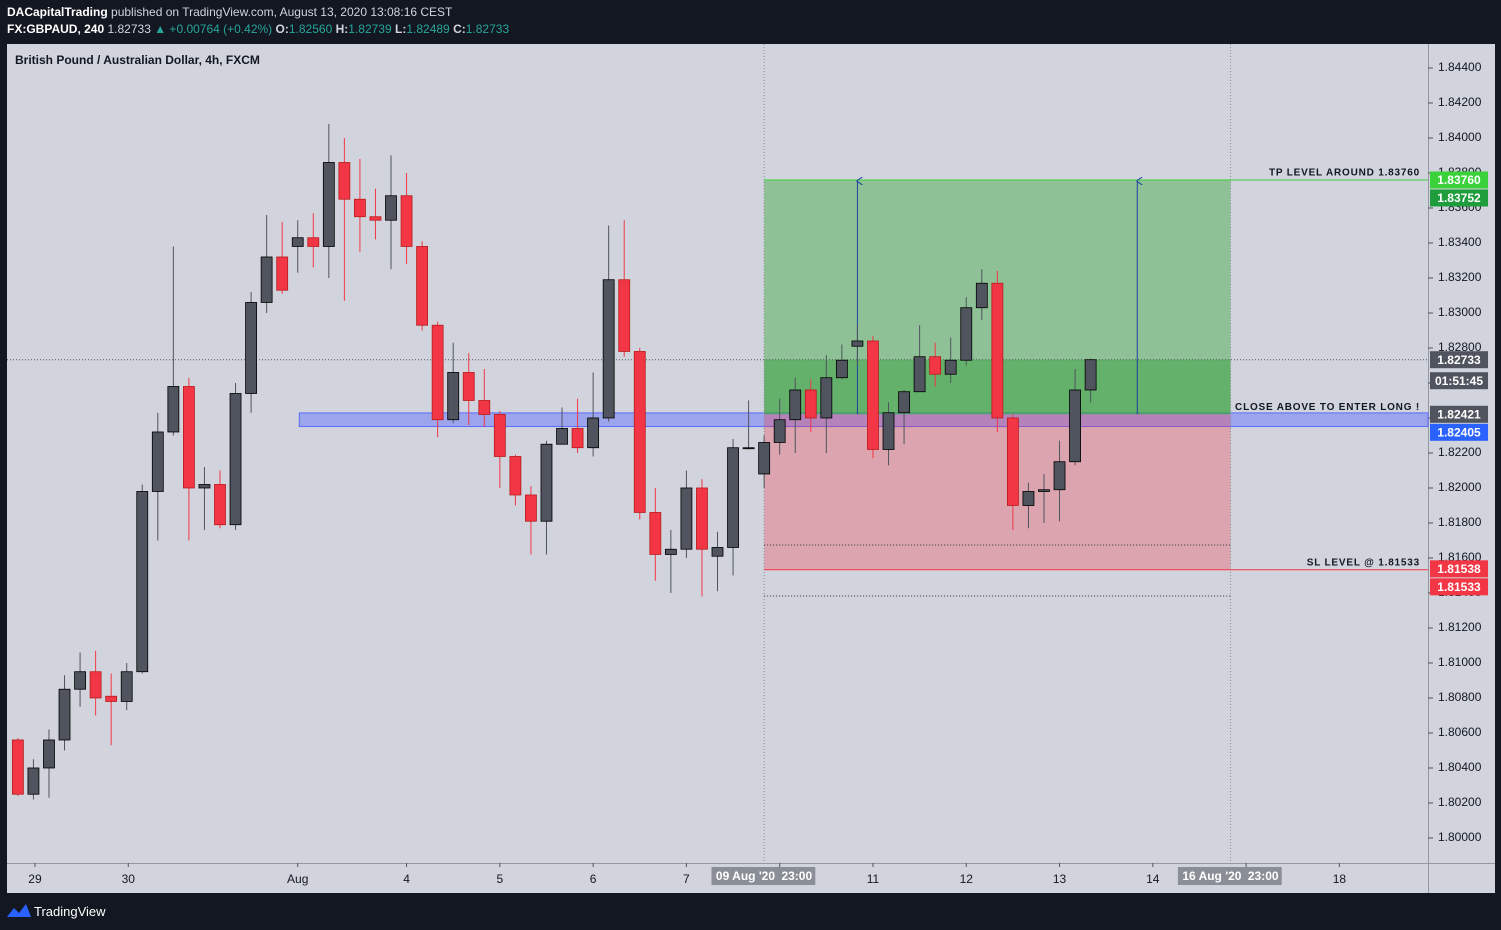 This screenshot has height=930, width=1501. What do you see at coordinates (393, 29) in the screenshot?
I see `ohlc: O:1.82560 H:1.82739 L:1.82489 C:1.82733` at bounding box center [393, 29].